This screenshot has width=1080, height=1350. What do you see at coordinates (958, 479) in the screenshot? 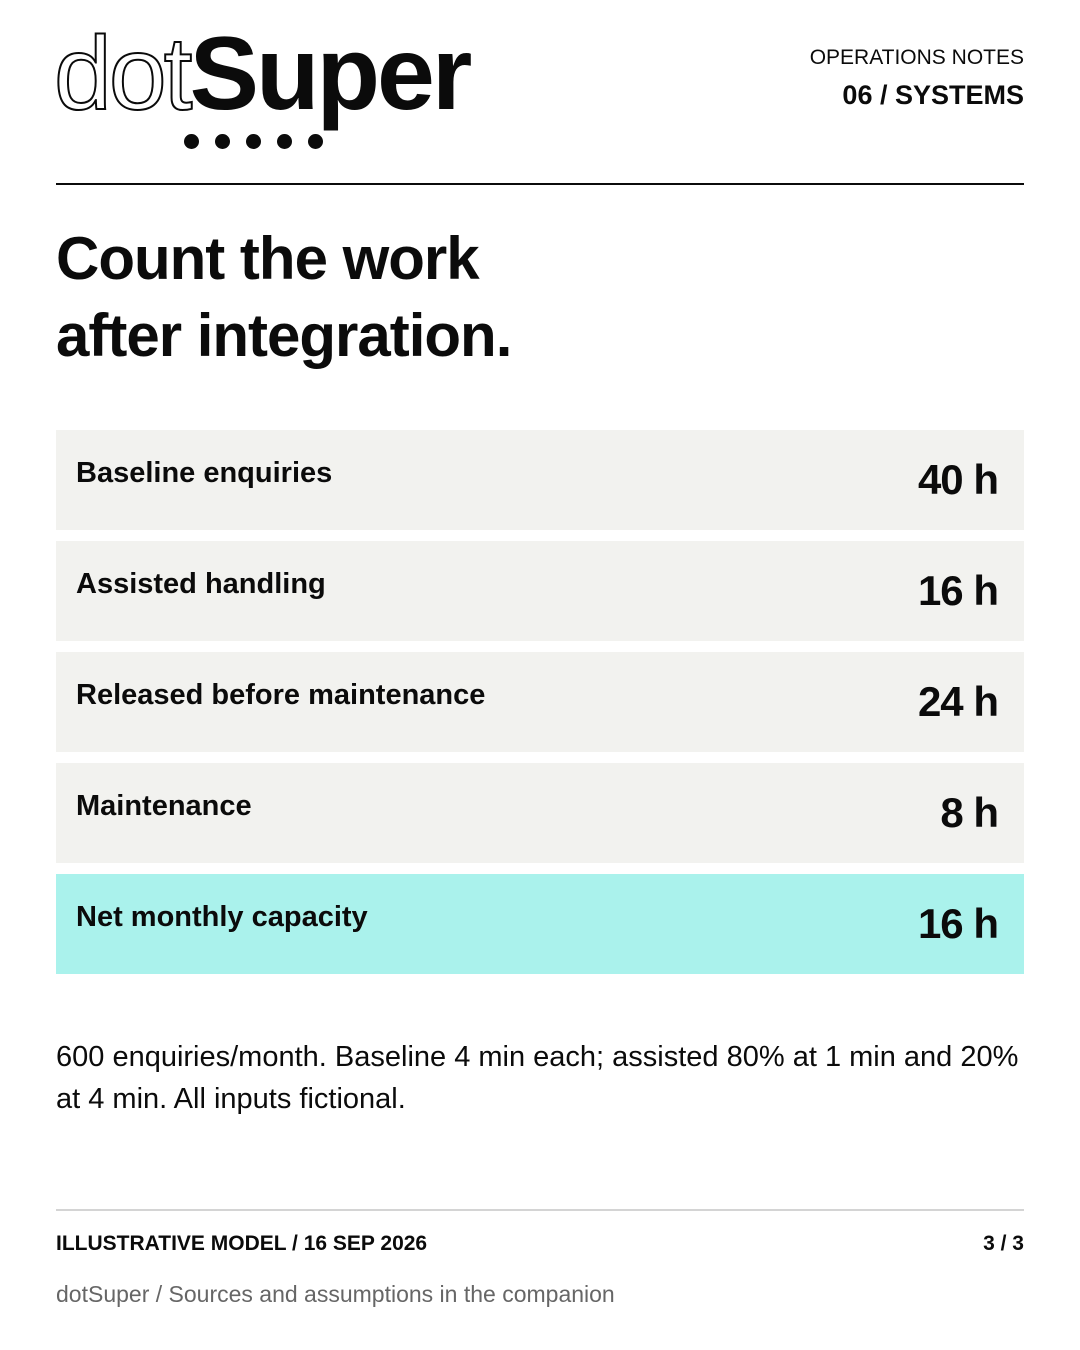
I see `row-value: 40 h` at bounding box center [958, 479].